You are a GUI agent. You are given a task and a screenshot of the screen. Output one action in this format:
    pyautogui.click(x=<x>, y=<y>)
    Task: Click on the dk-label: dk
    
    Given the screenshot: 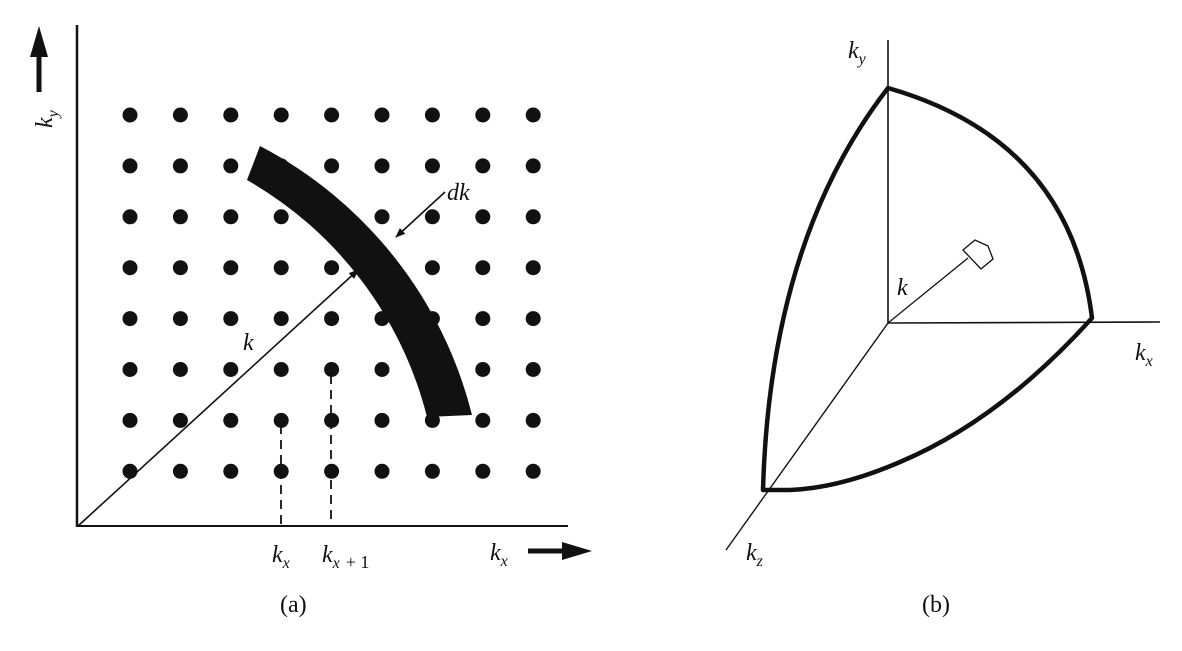 What is the action you would take?
    pyautogui.click(x=458, y=193)
    